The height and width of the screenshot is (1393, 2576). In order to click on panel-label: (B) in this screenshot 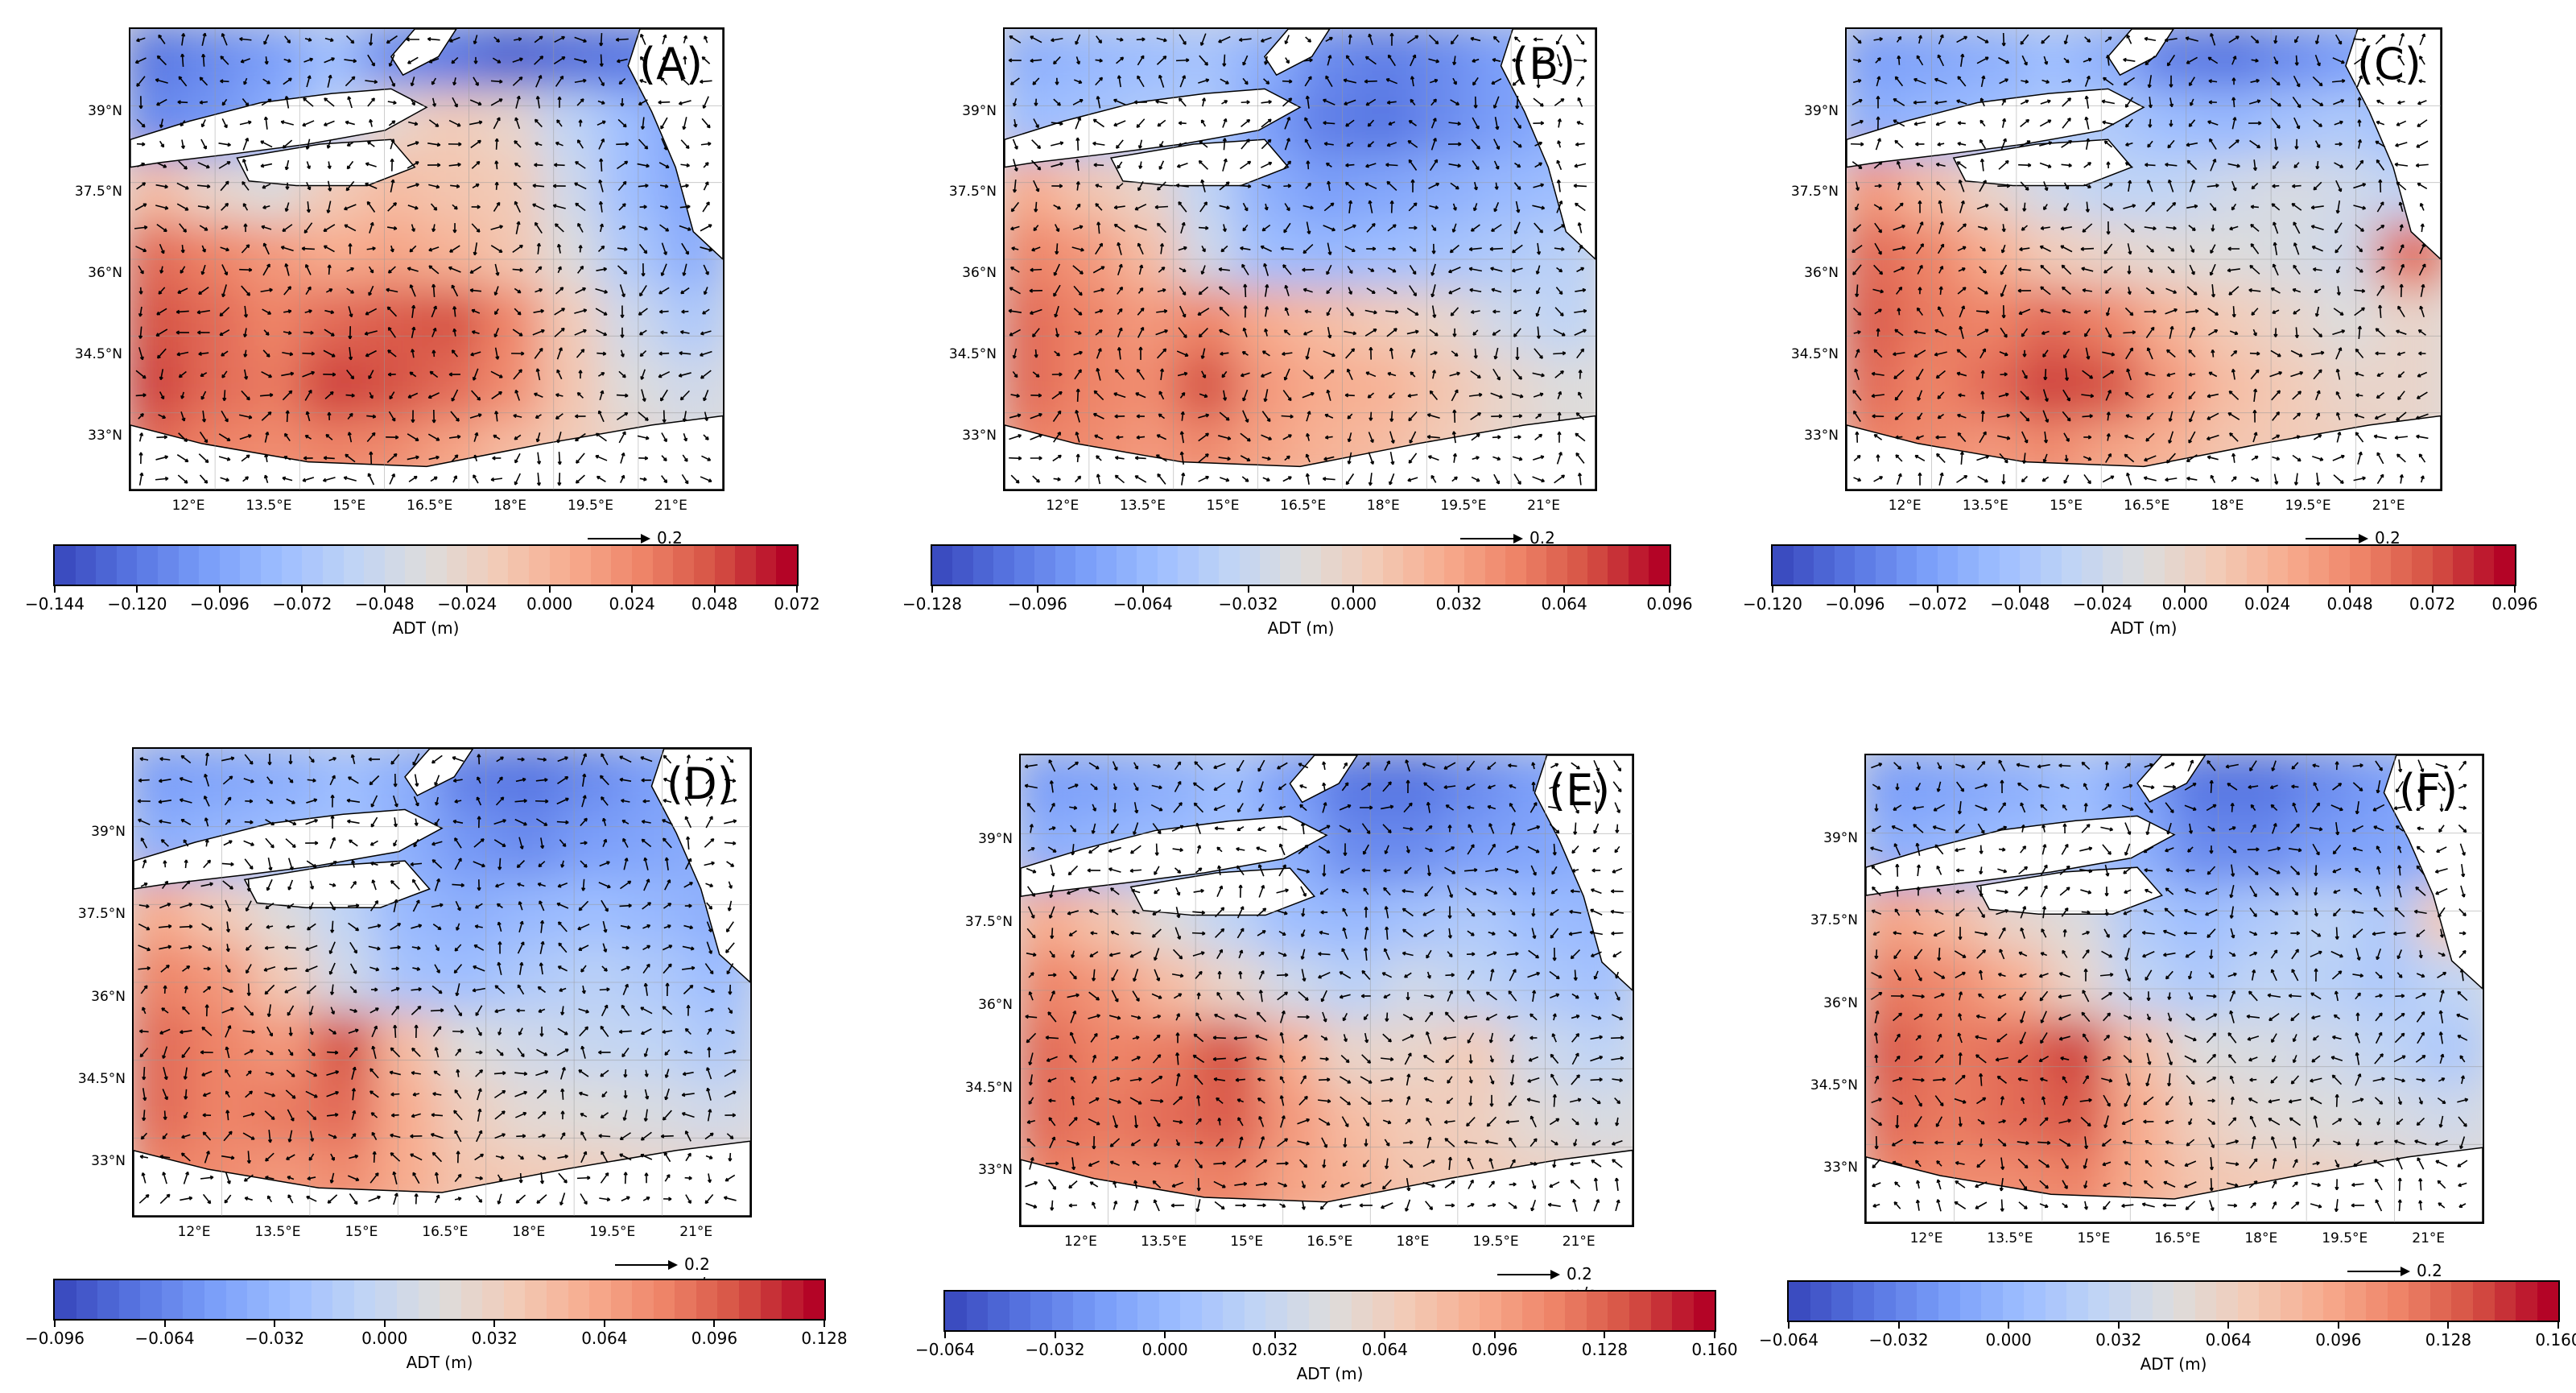, I will do `click(1544, 64)`.